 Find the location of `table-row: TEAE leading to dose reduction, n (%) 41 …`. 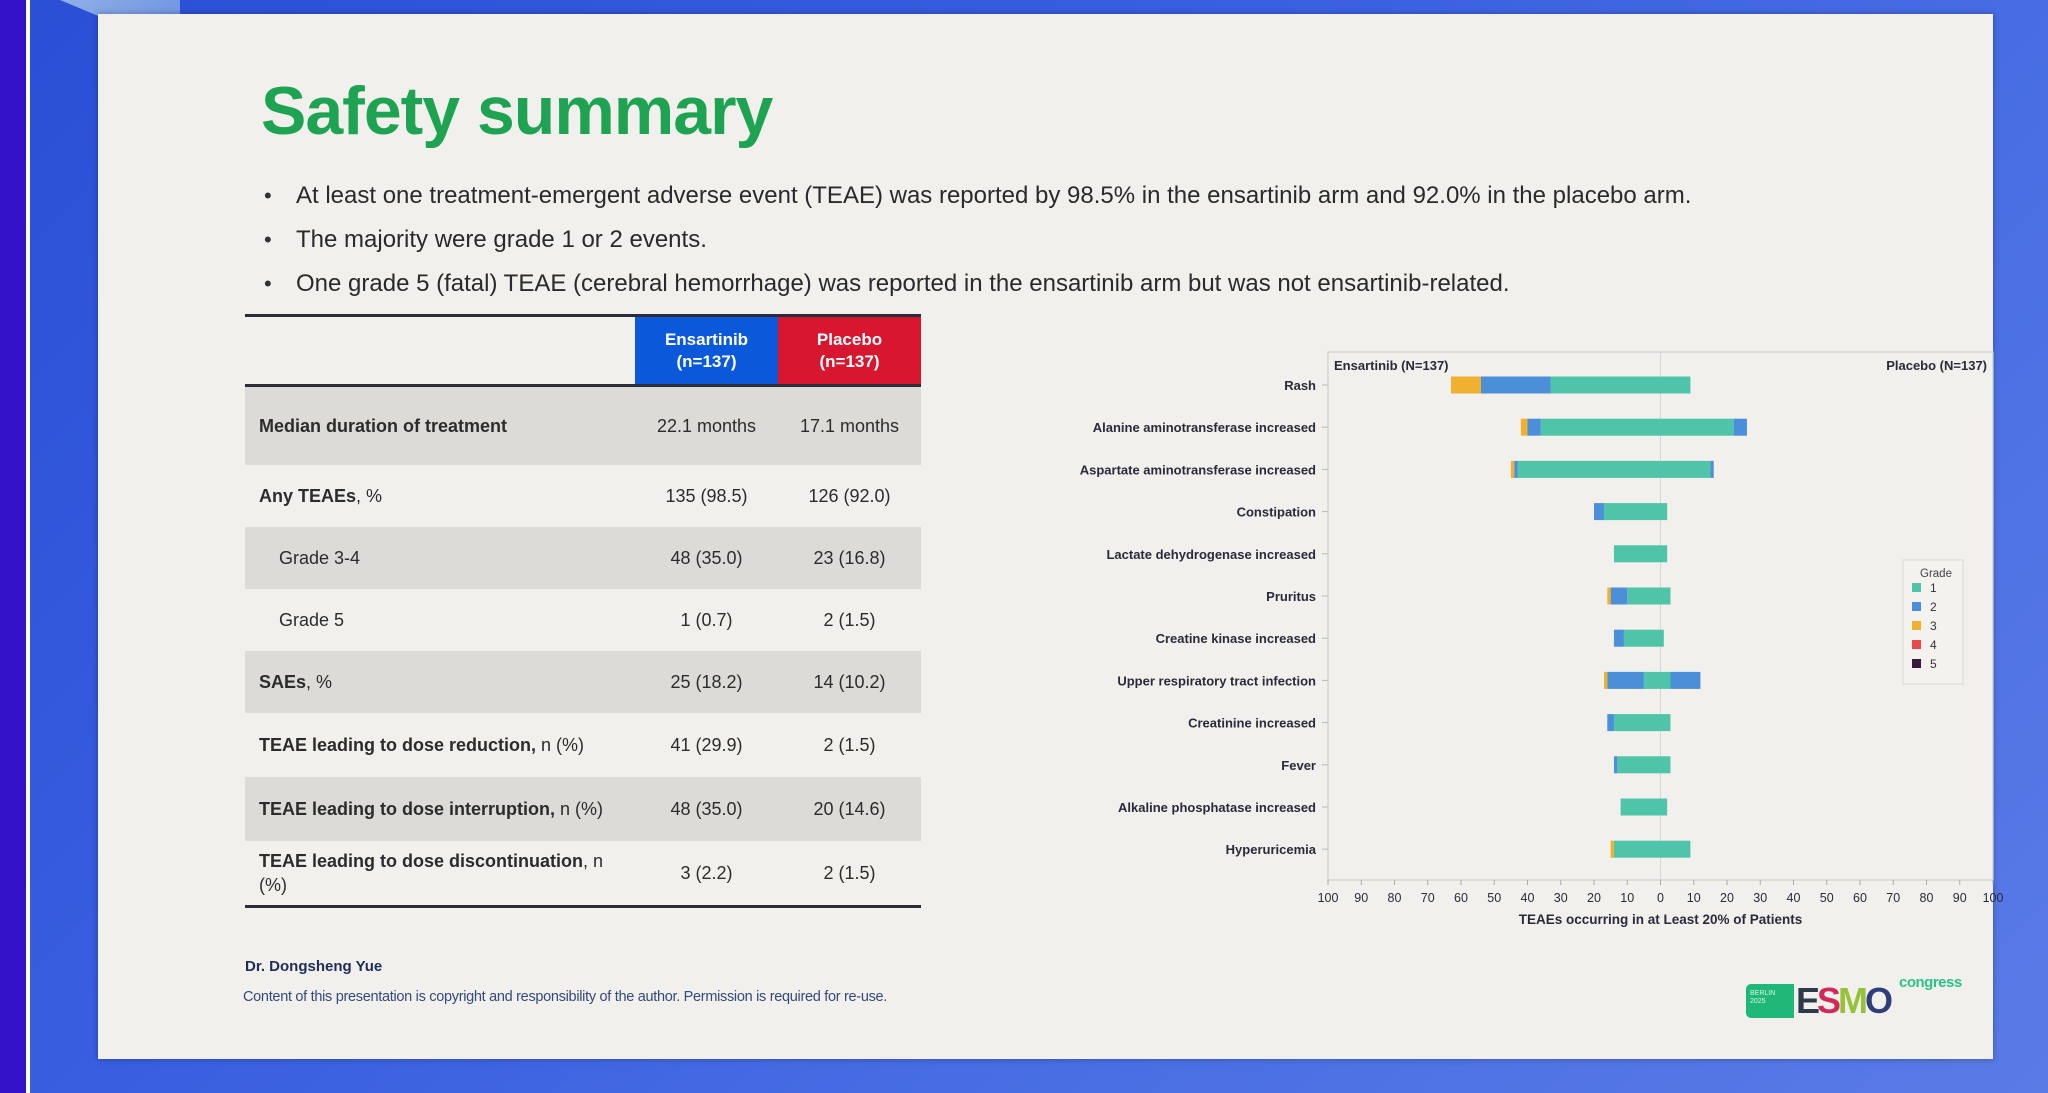

table-row: TEAE leading to dose reduction, n (%) 41 … is located at coordinates (583, 745).